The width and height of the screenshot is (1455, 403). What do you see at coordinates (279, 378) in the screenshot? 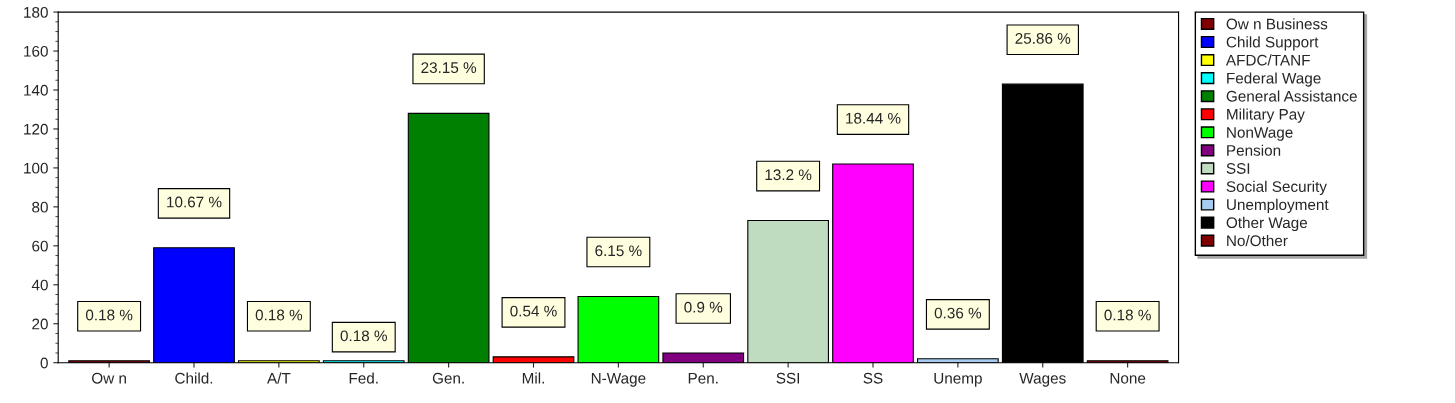
I see `x-tick-label: A/T` at bounding box center [279, 378].